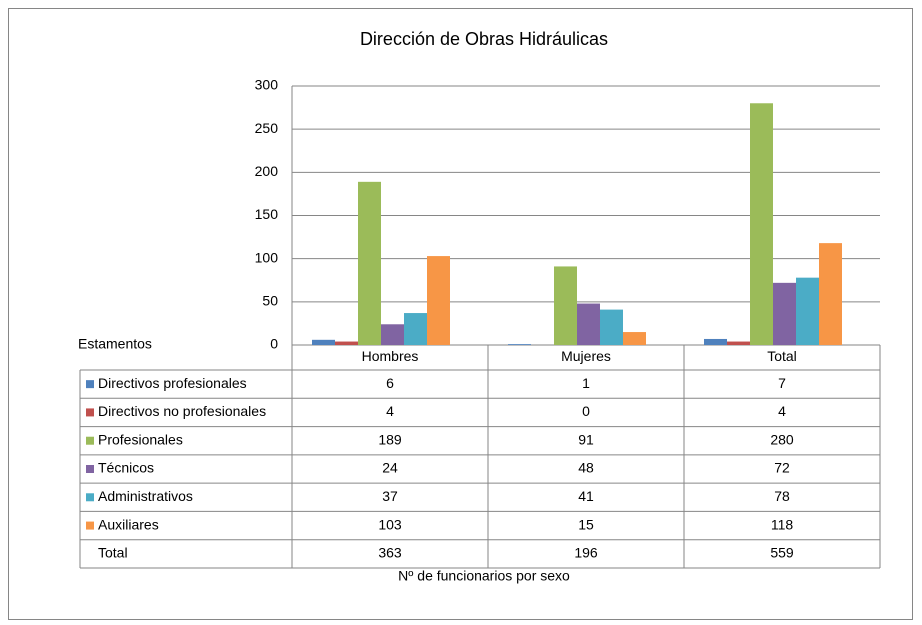  Describe the element at coordinates (145, 496) in the screenshot. I see `legend-label: Administrativos` at that location.